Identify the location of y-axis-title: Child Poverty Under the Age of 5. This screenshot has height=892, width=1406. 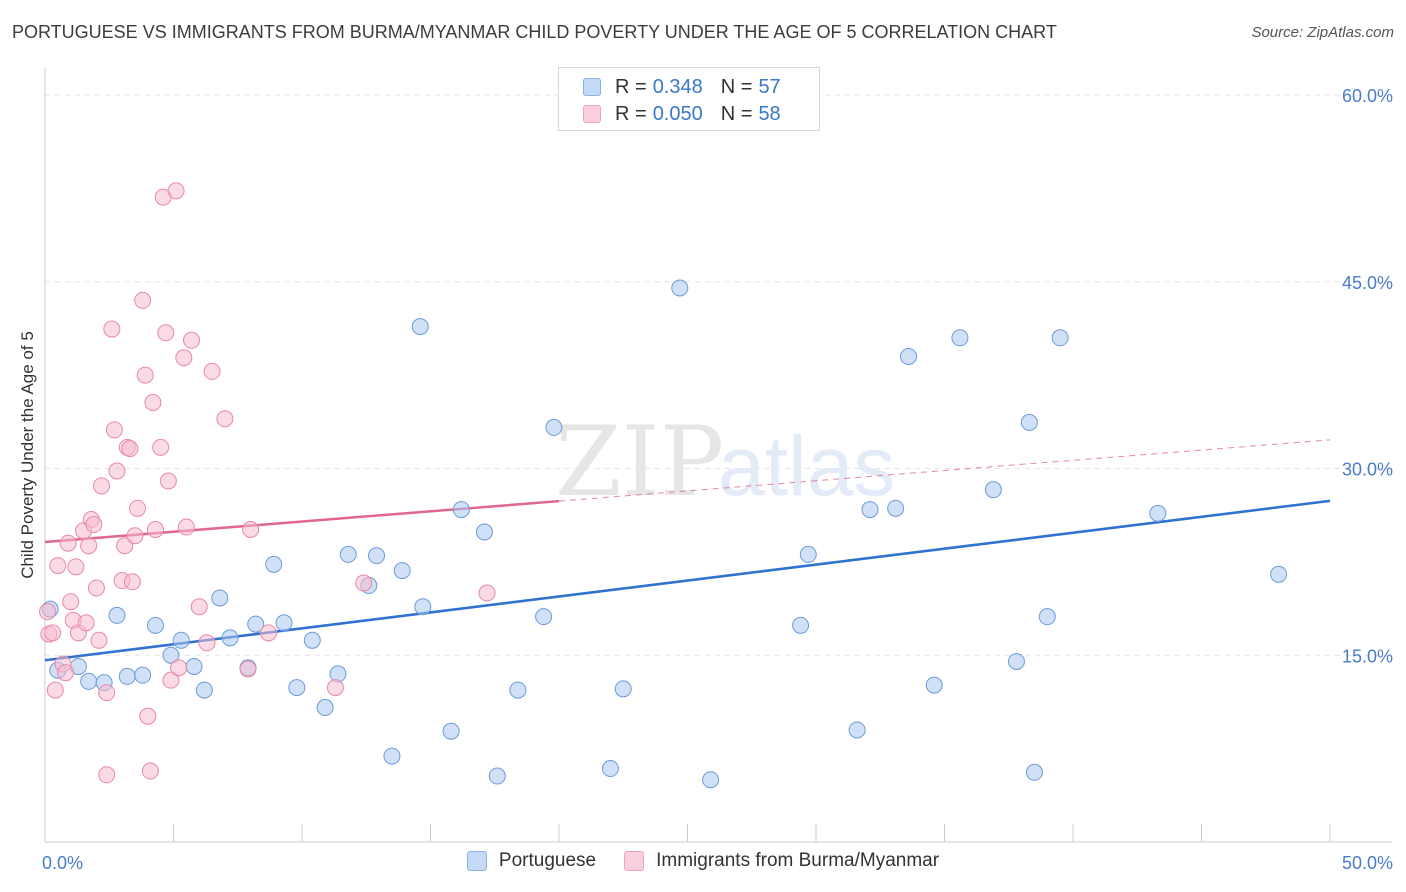
(27, 455).